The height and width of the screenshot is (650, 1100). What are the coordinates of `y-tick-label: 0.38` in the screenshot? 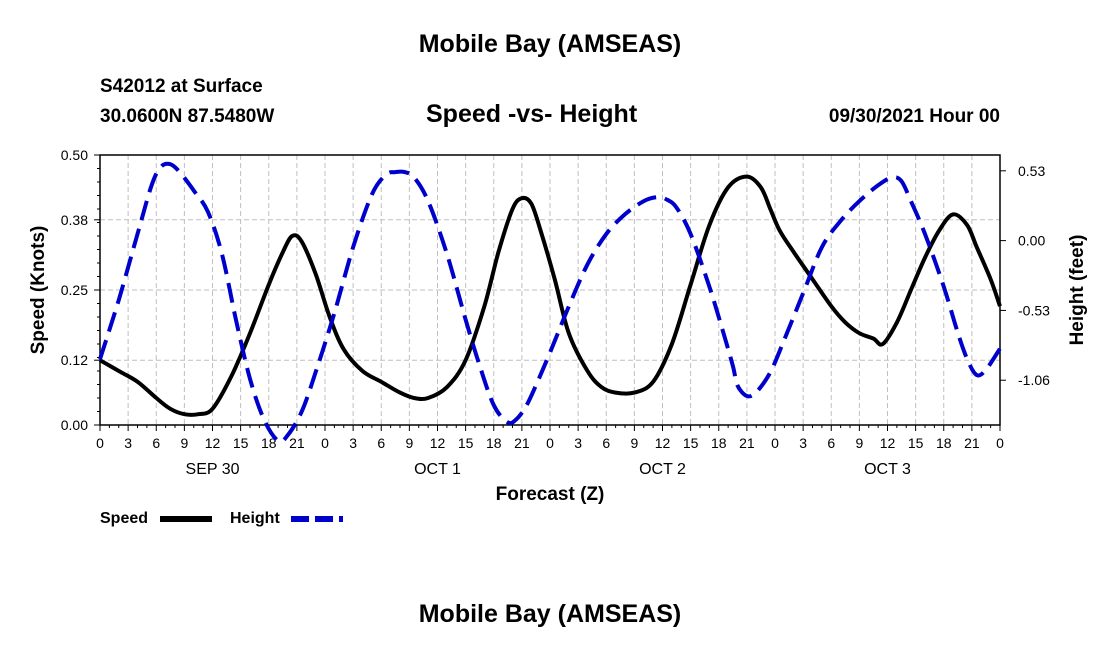 It's located at (74, 220).